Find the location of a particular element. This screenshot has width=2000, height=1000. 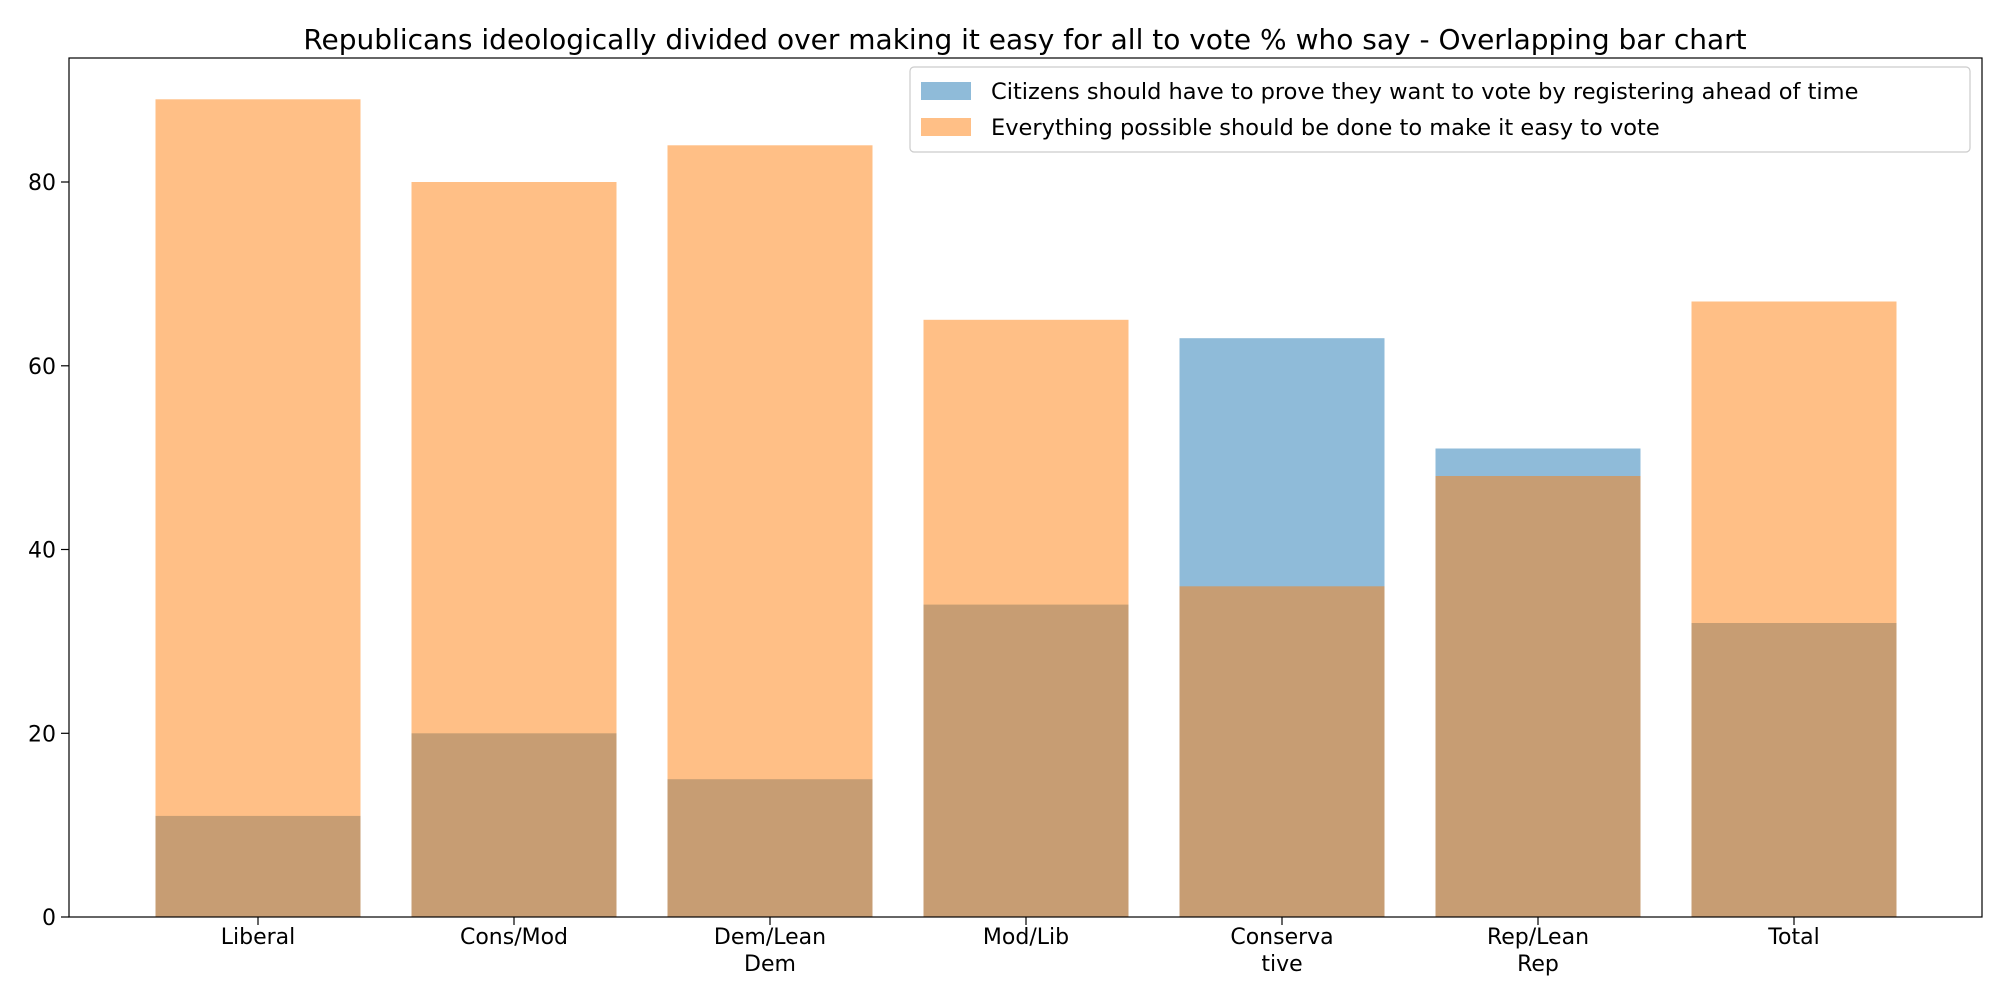

y-tick-label-20: 20 is located at coordinates (42, 734).